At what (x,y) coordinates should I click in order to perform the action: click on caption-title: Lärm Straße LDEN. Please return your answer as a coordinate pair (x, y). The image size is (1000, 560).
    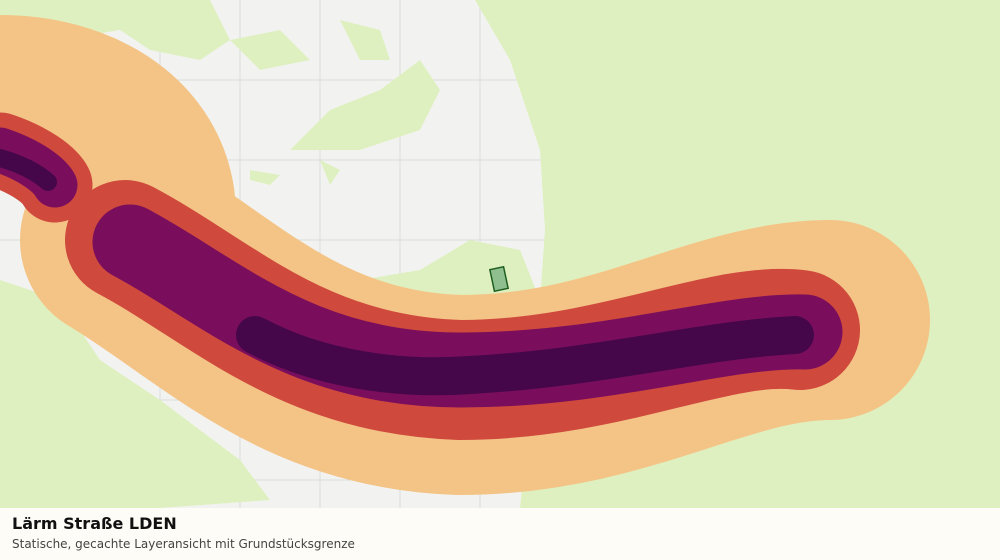
    Looking at the image, I should click on (94, 523).